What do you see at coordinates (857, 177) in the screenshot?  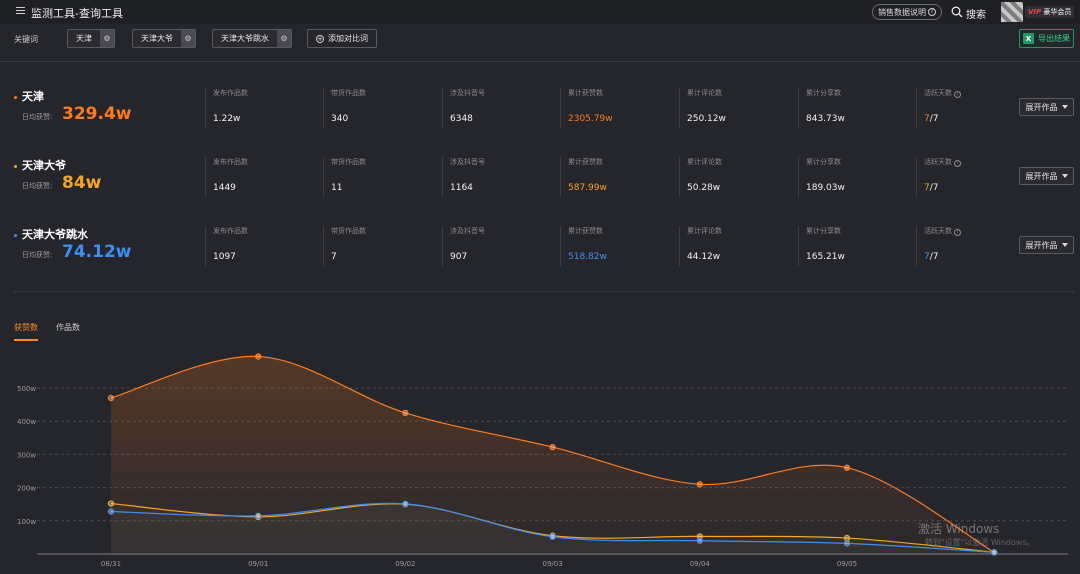 I see `stat-shares: 累计分享数 189.03w` at bounding box center [857, 177].